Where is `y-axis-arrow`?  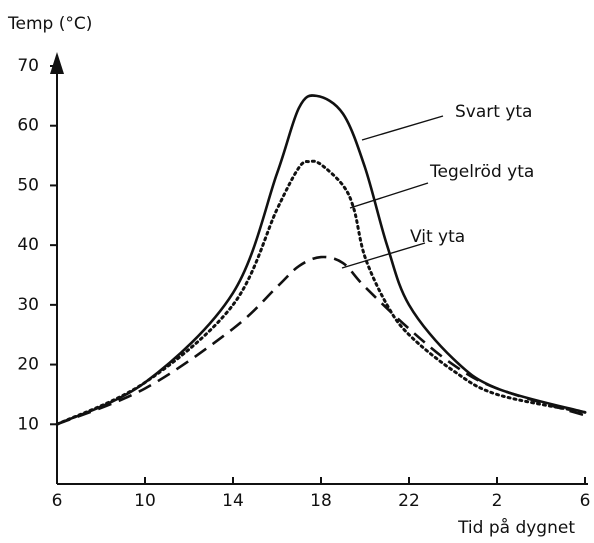
y-axis-arrow is located at coordinates (57, 63).